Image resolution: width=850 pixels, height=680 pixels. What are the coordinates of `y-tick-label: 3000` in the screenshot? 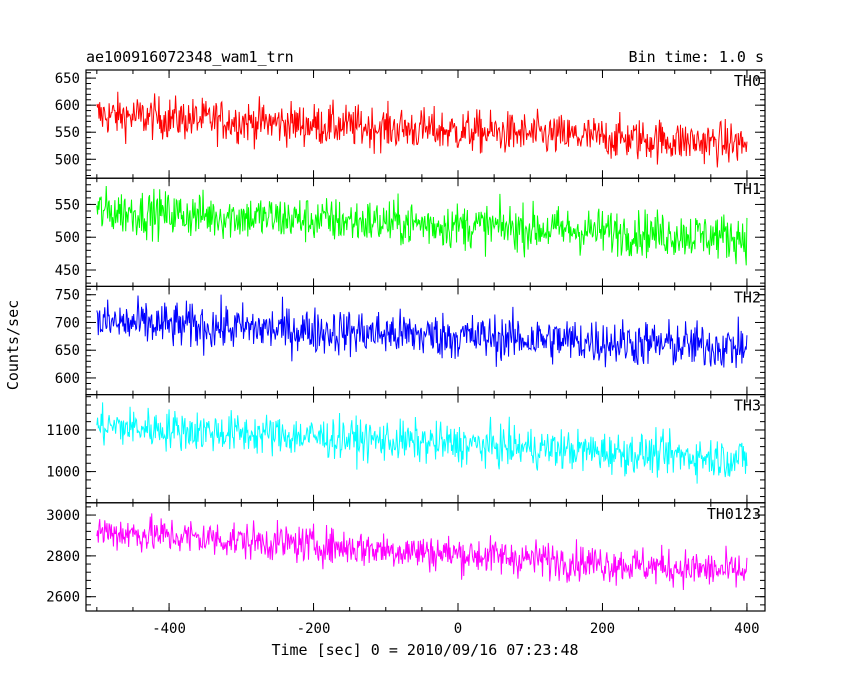 It's located at (63, 516).